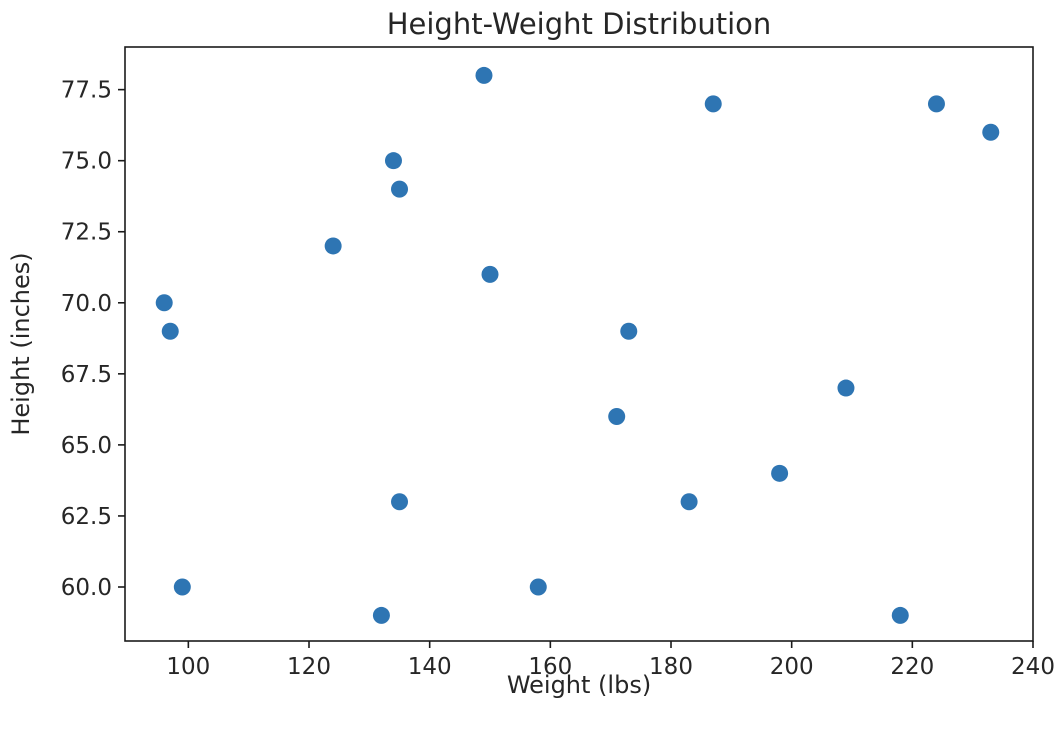 The height and width of the screenshot is (729, 1063). Describe the element at coordinates (21, 343) in the screenshot. I see `y-axis-label: Height (inches)` at that location.